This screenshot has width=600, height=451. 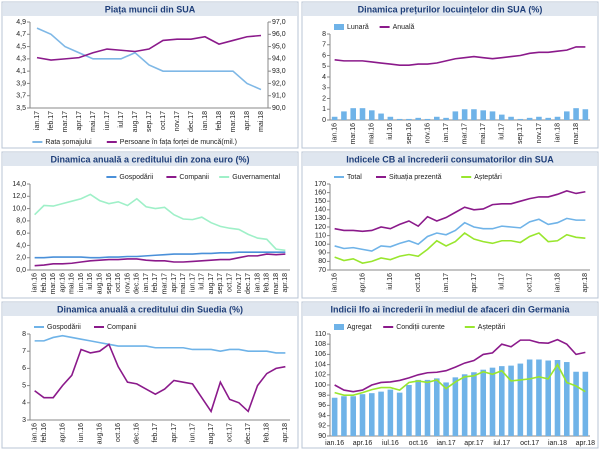 I want to click on x-tick-label: ian.16, so click(x=334, y=132).